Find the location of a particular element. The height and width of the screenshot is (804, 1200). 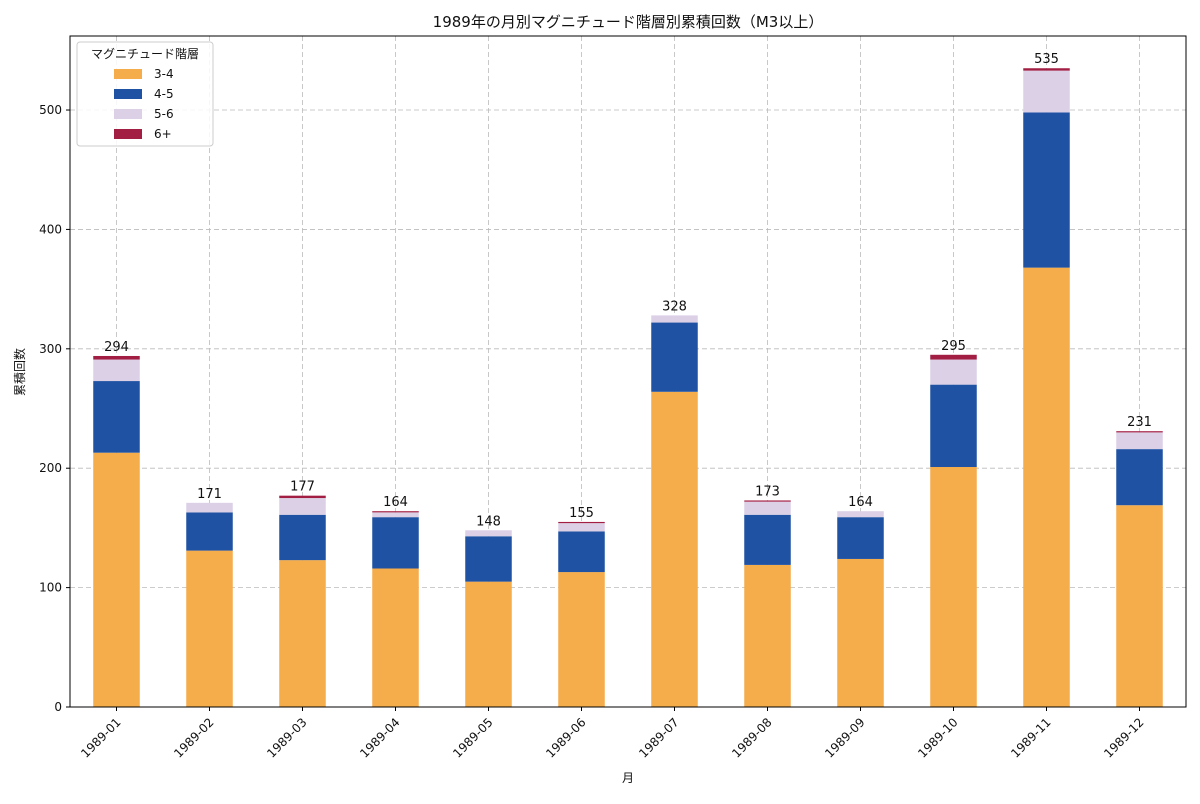

legend: マグニチュード階層 3-4 4-5 5-6 6+ is located at coordinates (145, 94).